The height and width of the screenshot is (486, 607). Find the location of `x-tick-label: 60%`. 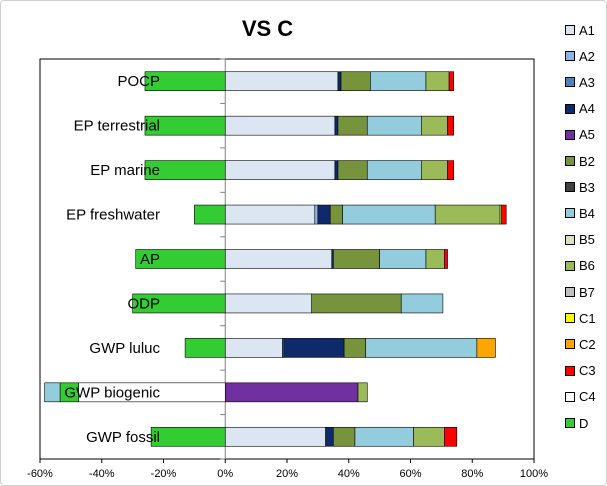

x-tick-label: 60% is located at coordinates (410, 474).